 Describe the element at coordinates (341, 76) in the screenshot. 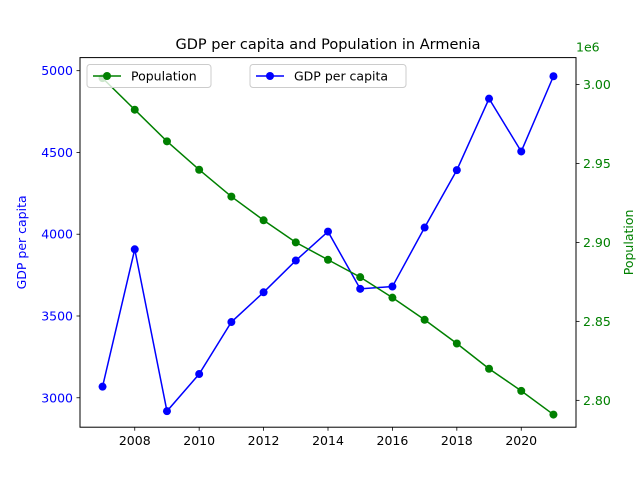

I see `gdp-per-capita-legend-label: GDP per capita` at that location.